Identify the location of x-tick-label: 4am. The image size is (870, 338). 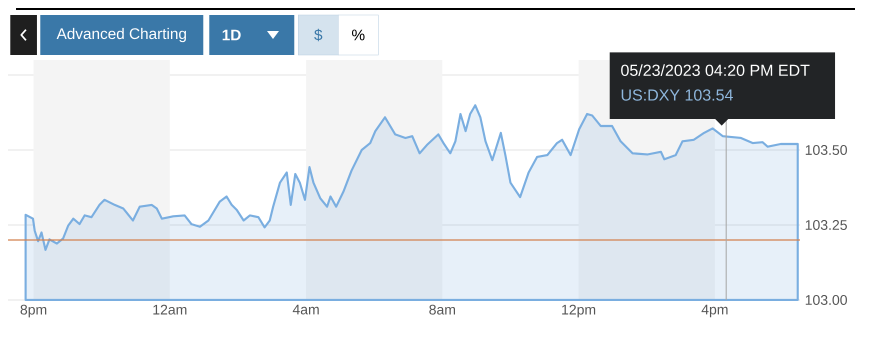
(305, 309).